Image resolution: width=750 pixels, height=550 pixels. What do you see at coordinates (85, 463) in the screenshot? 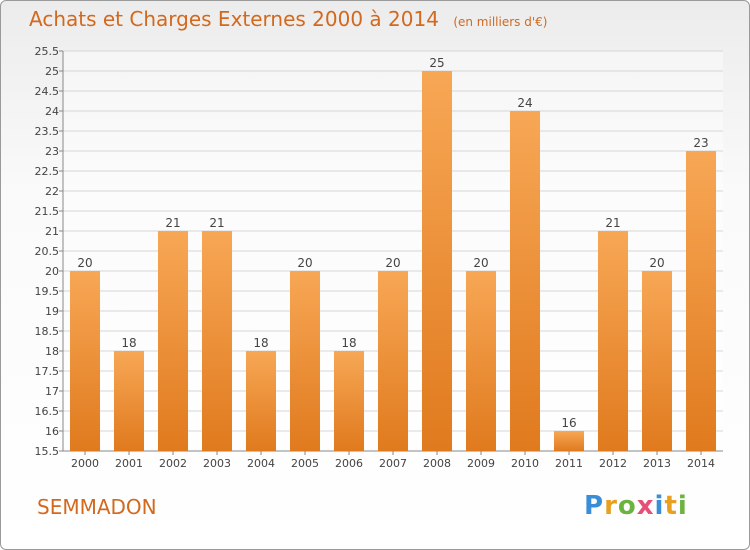
I see `x-tick-label: 2000` at bounding box center [85, 463].